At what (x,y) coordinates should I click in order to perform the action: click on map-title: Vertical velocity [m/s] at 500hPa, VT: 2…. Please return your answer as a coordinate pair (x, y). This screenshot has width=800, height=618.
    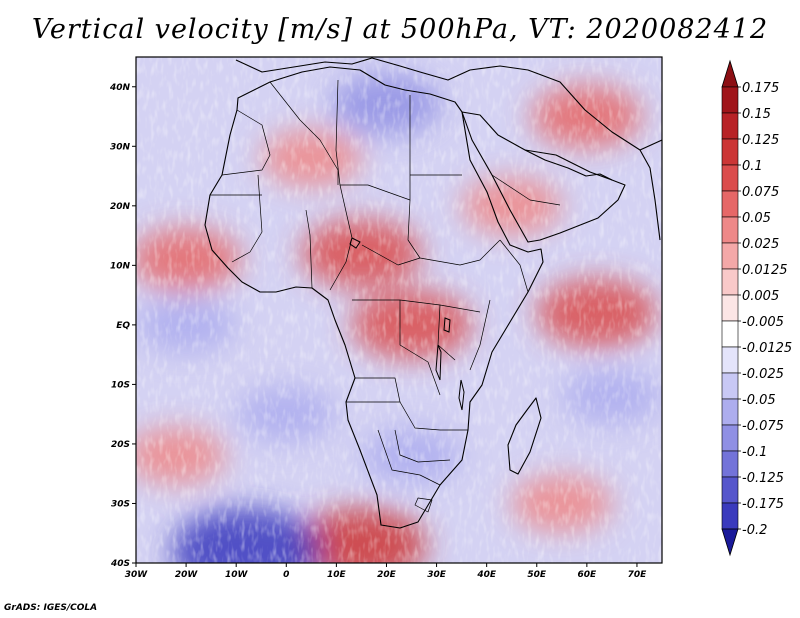
    Looking at the image, I should click on (400, 29).